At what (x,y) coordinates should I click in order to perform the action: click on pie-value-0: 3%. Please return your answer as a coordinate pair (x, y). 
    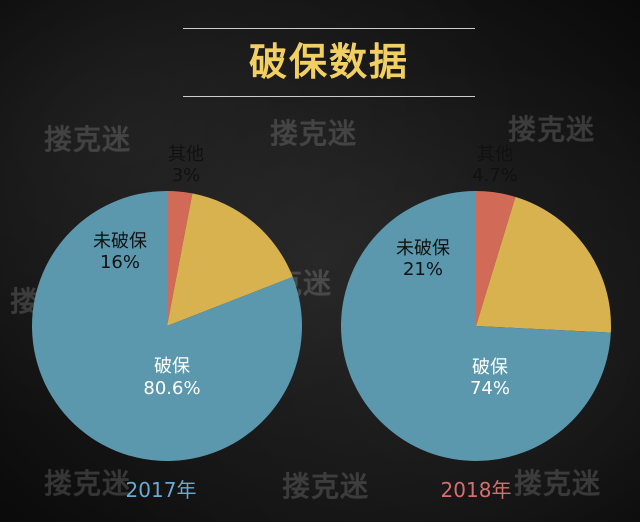
    Looking at the image, I should click on (186, 175).